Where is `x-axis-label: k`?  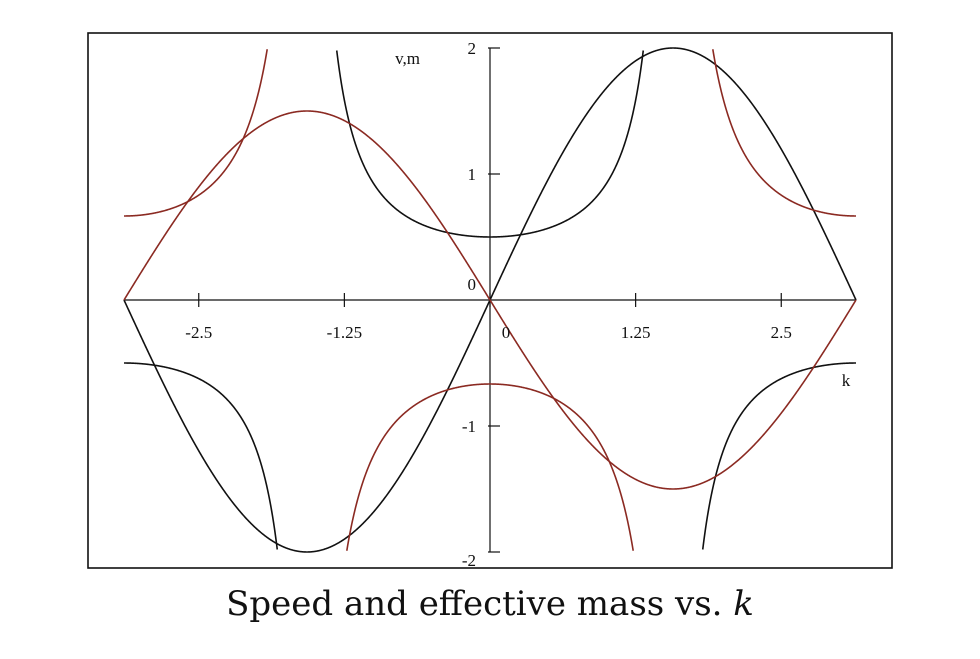
x-axis-label: k is located at coordinates (846, 380).